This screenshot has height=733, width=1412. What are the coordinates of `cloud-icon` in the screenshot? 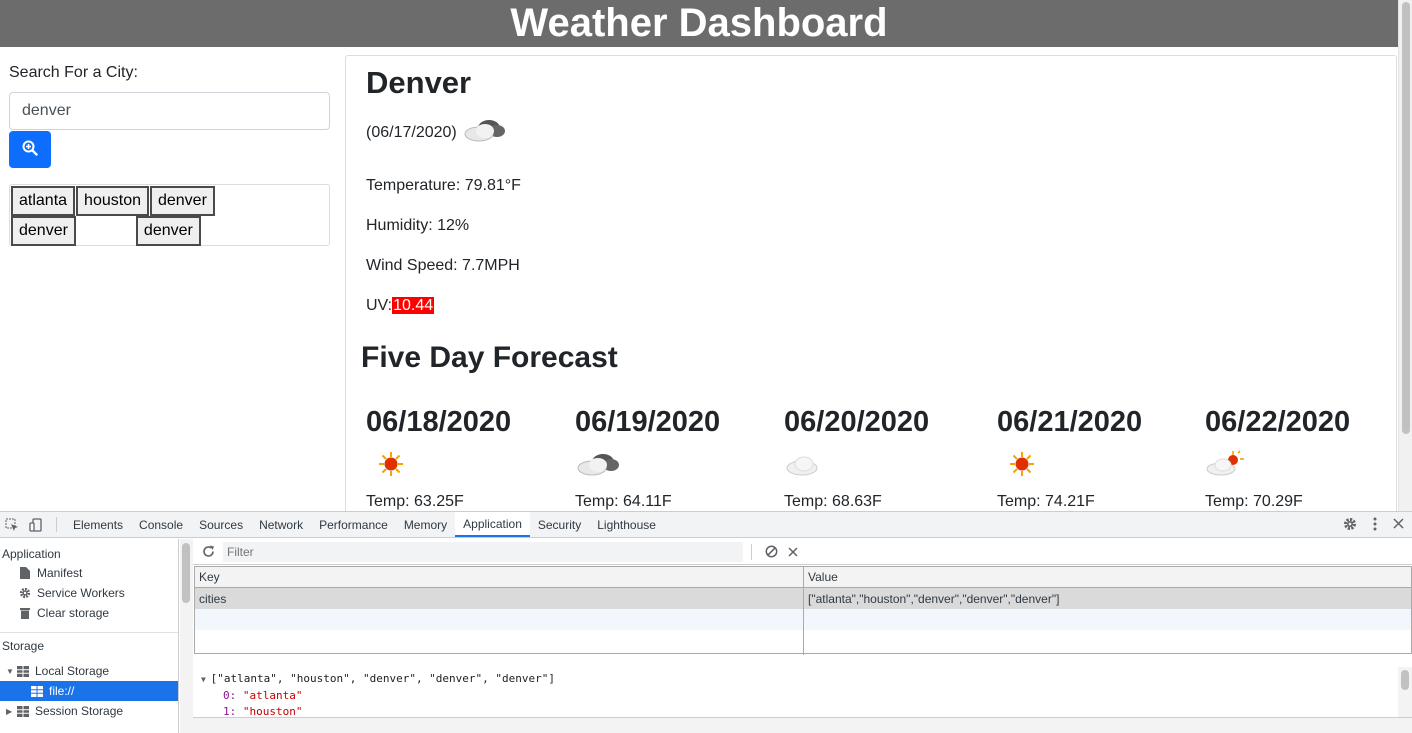 It's located at (856, 464).